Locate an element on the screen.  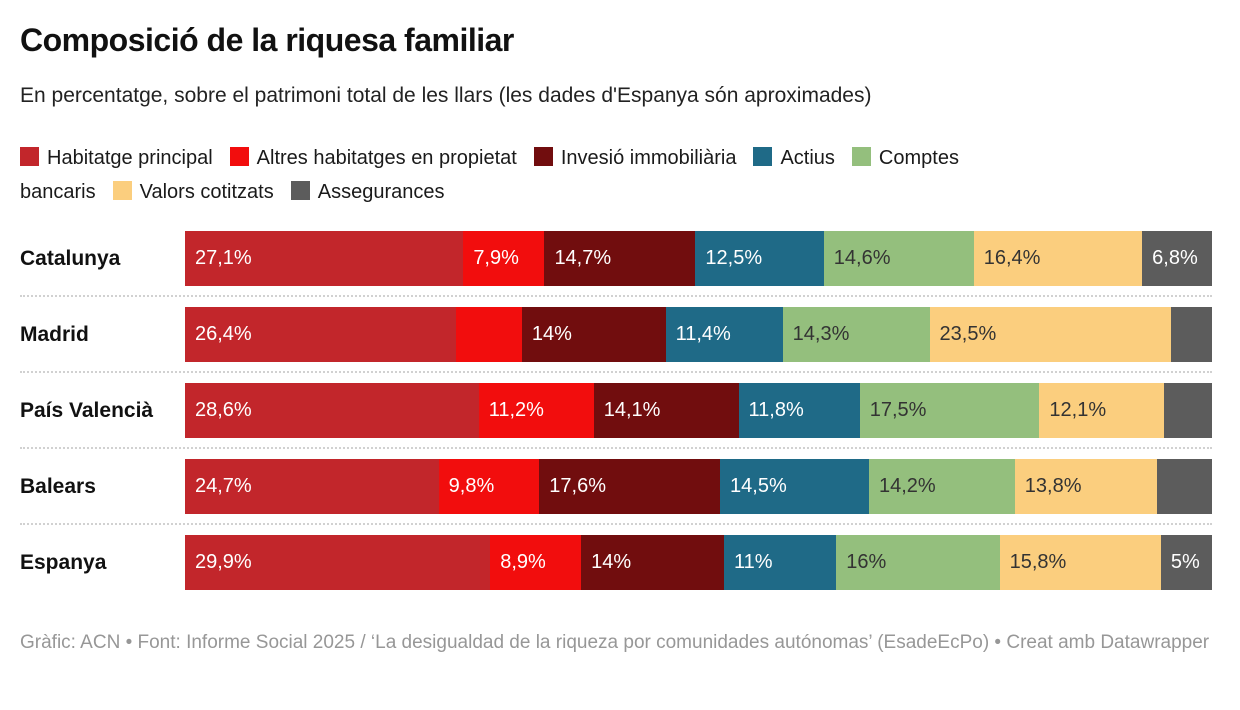
bar-segment: 24,7% is located at coordinates (312, 486).